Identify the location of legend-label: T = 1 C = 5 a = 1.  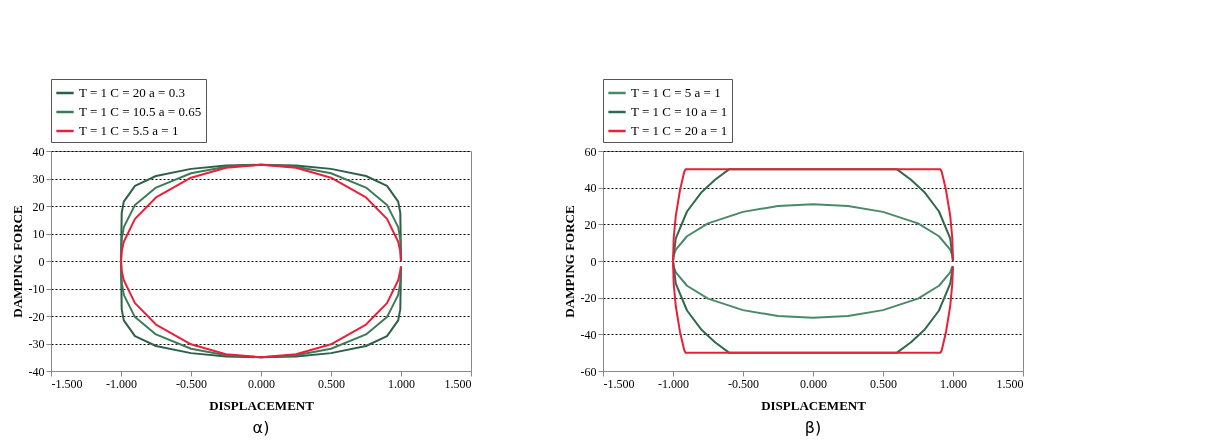
(676, 92).